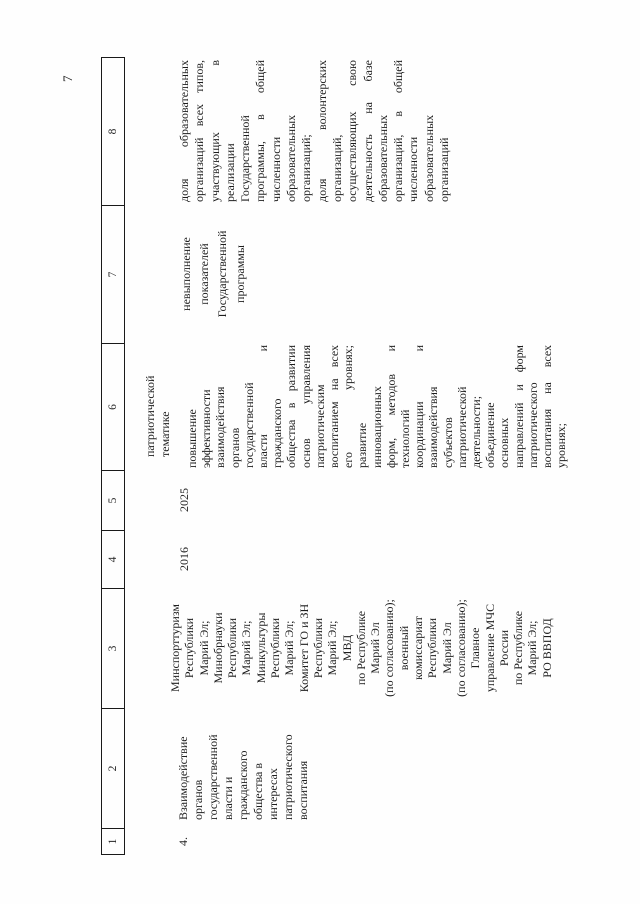  What do you see at coordinates (113, 768) in the screenshot?
I see `column-number-header: 2` at bounding box center [113, 768].